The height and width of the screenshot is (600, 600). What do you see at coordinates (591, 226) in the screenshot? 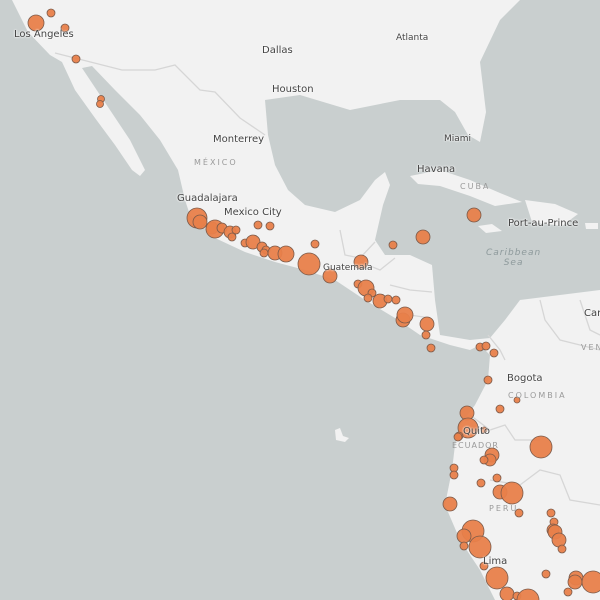
I see `puerto-rico` at bounding box center [591, 226].